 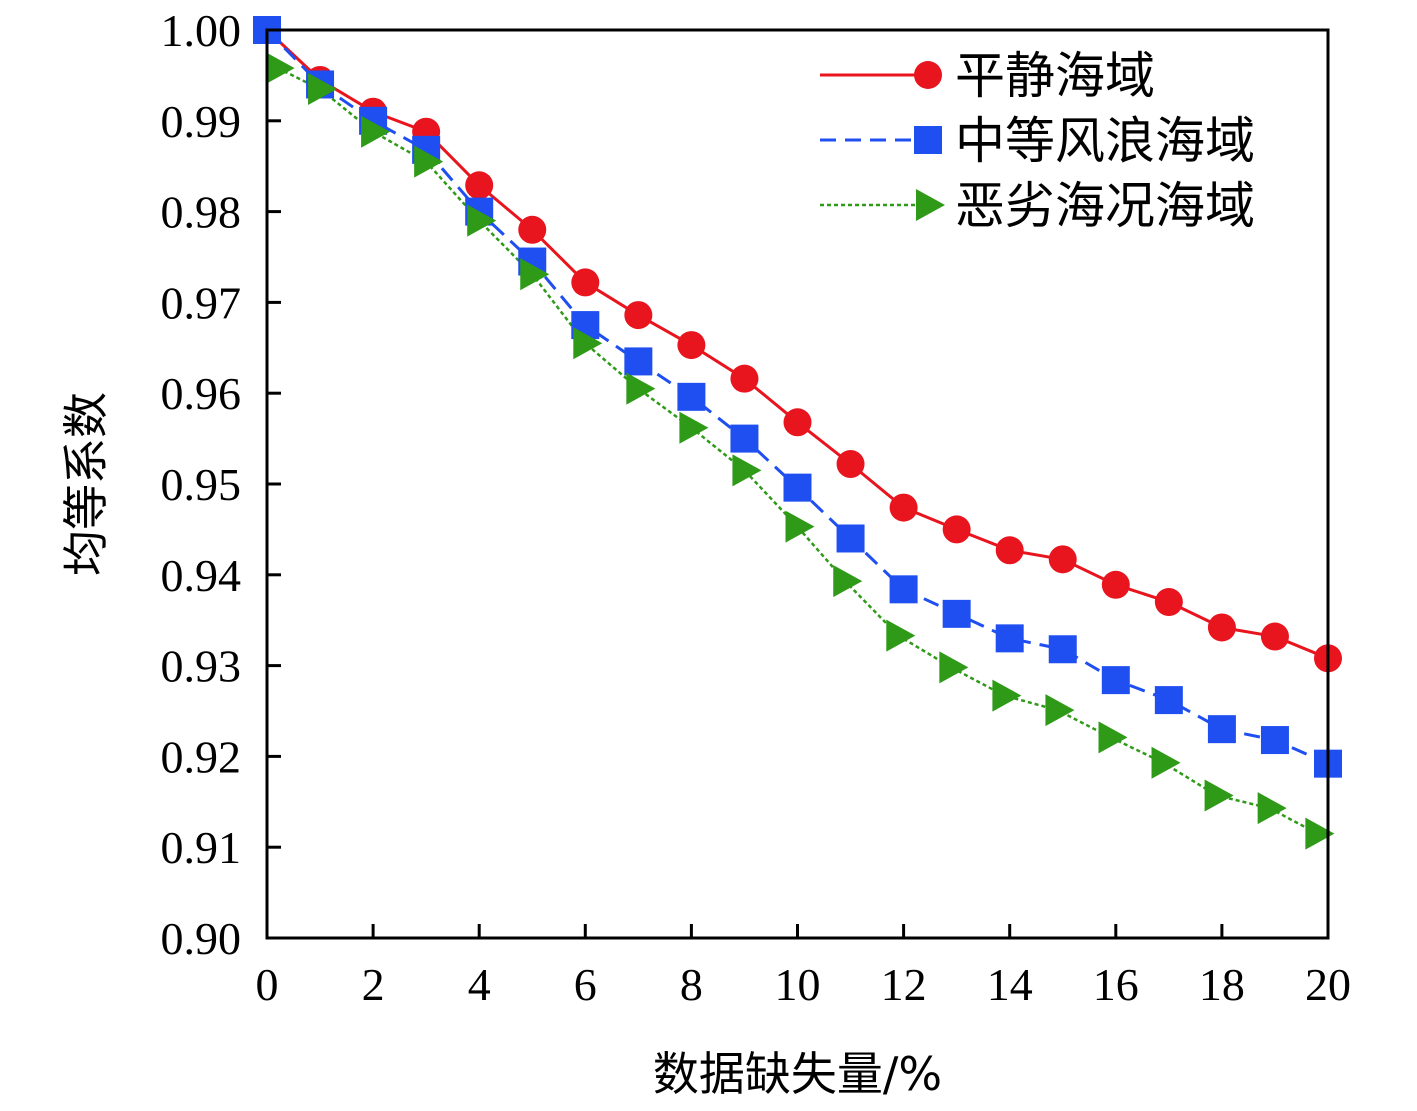 I want to click on x-axis-ticks: 0 2 4 6 8 10 12 14 16 18 20, so click(x=803, y=967).